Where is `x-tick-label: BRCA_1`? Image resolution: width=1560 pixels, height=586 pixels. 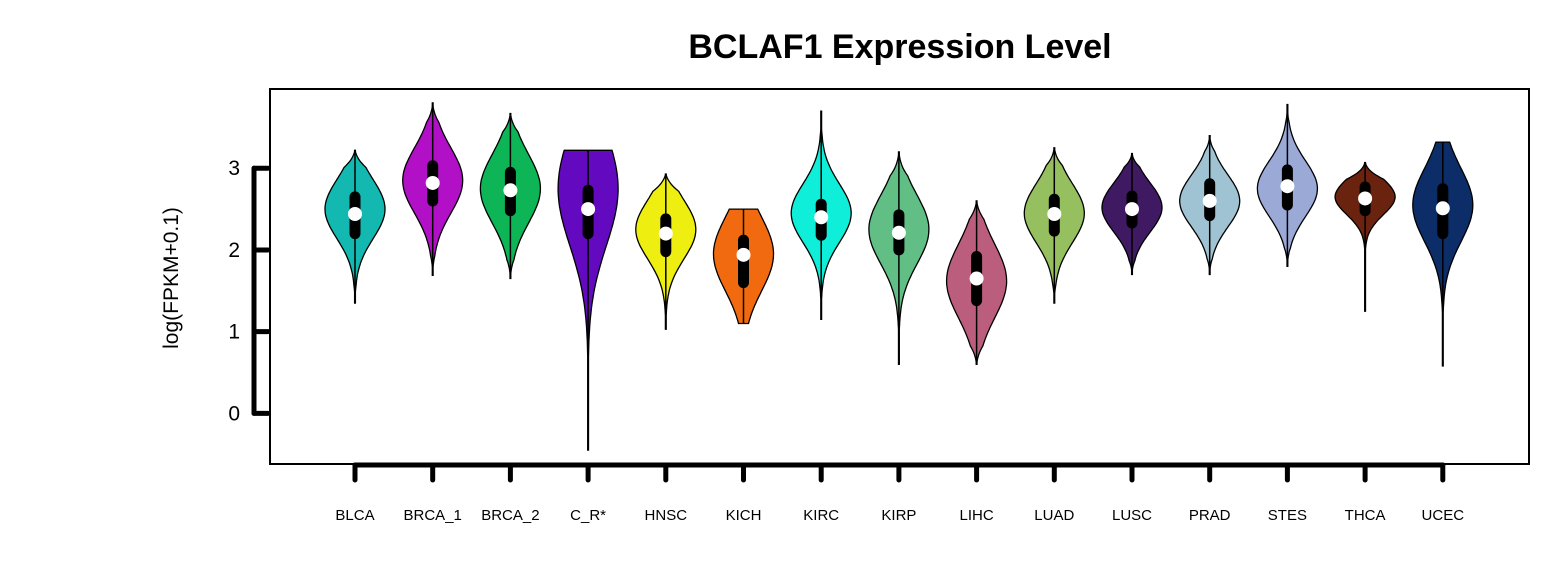
x-tick-label: BRCA_1 is located at coordinates (433, 515).